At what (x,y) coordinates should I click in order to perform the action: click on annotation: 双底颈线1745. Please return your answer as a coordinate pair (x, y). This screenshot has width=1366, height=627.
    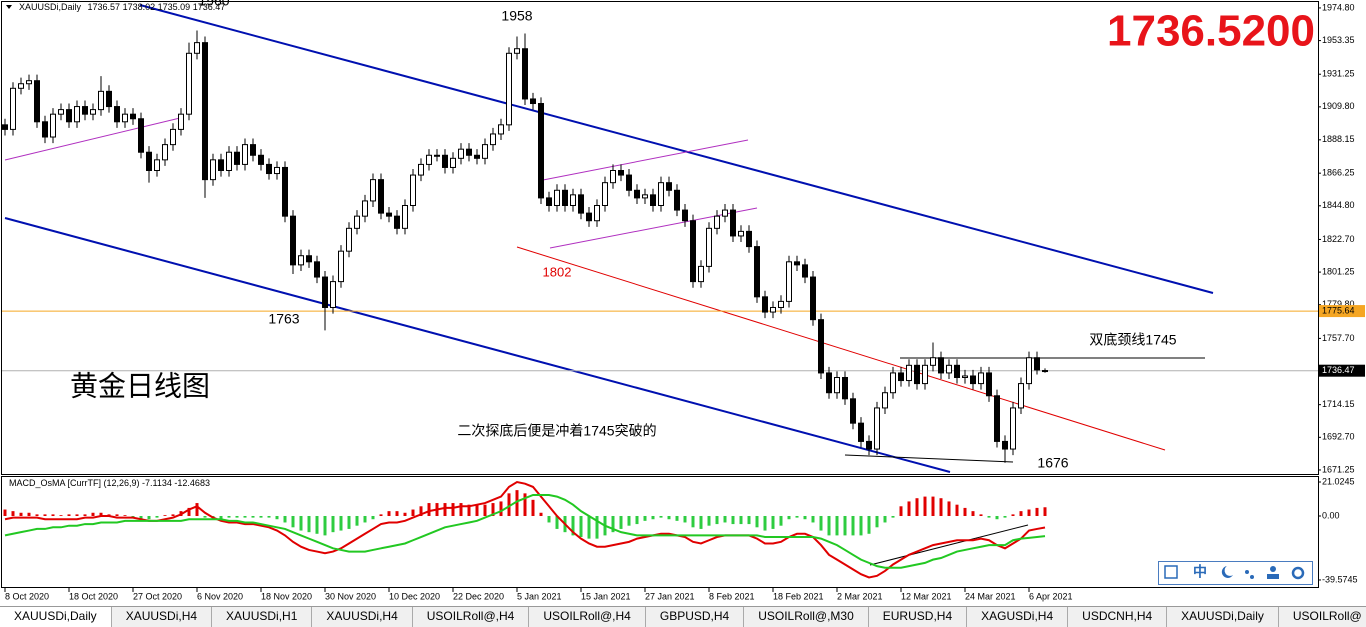
    Looking at the image, I should click on (1132, 340).